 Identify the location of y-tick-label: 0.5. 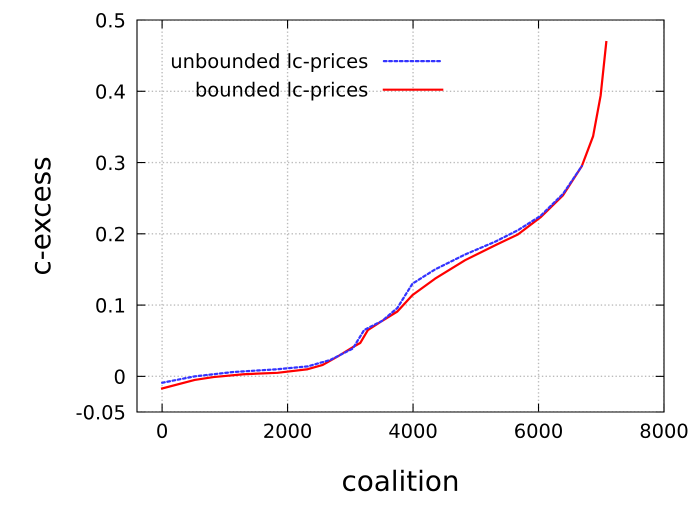
(110, 20).